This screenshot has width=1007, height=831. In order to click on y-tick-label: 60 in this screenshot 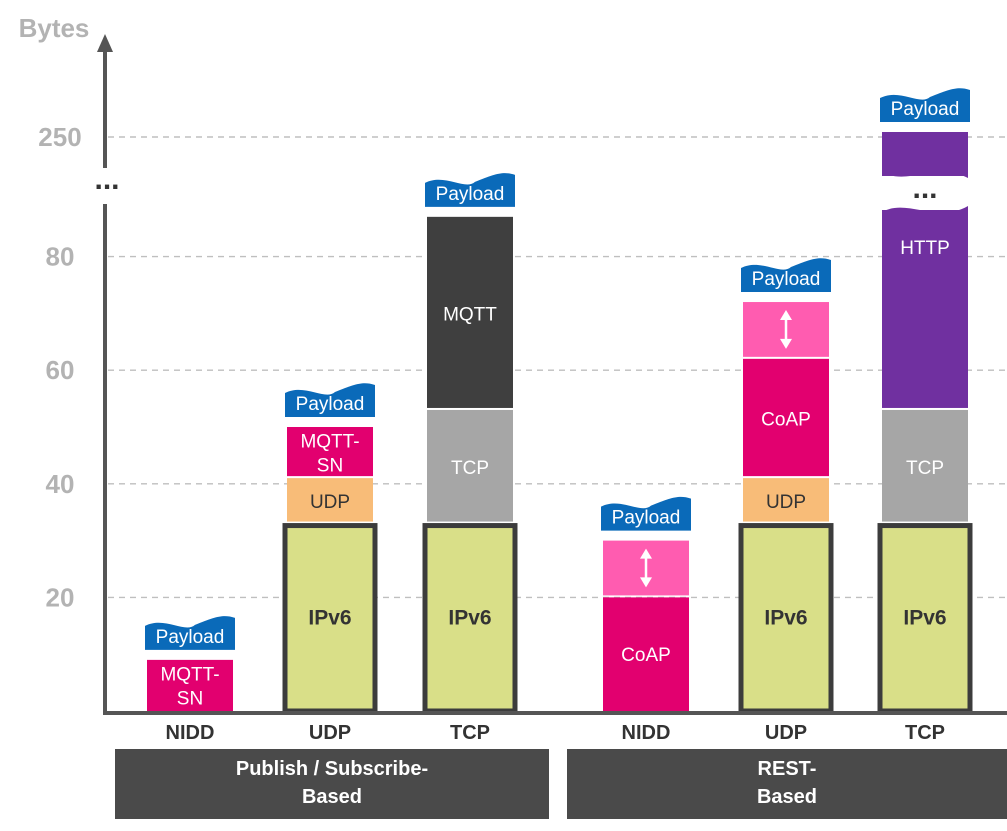, I will do `click(60, 370)`.